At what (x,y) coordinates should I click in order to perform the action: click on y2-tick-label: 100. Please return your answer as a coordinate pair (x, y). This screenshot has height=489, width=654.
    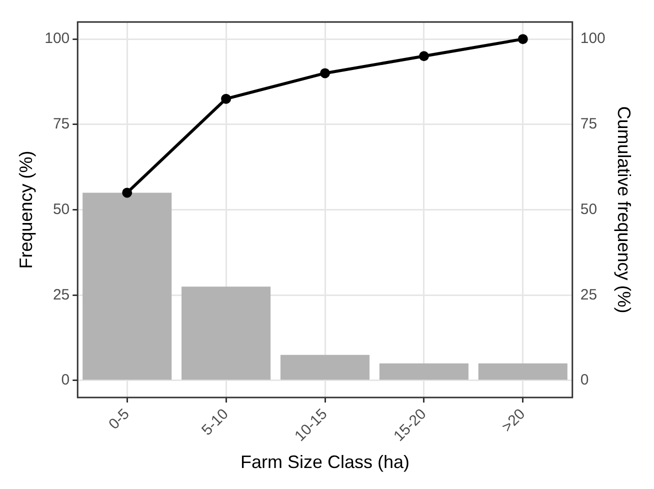
    Looking at the image, I should click on (593, 39).